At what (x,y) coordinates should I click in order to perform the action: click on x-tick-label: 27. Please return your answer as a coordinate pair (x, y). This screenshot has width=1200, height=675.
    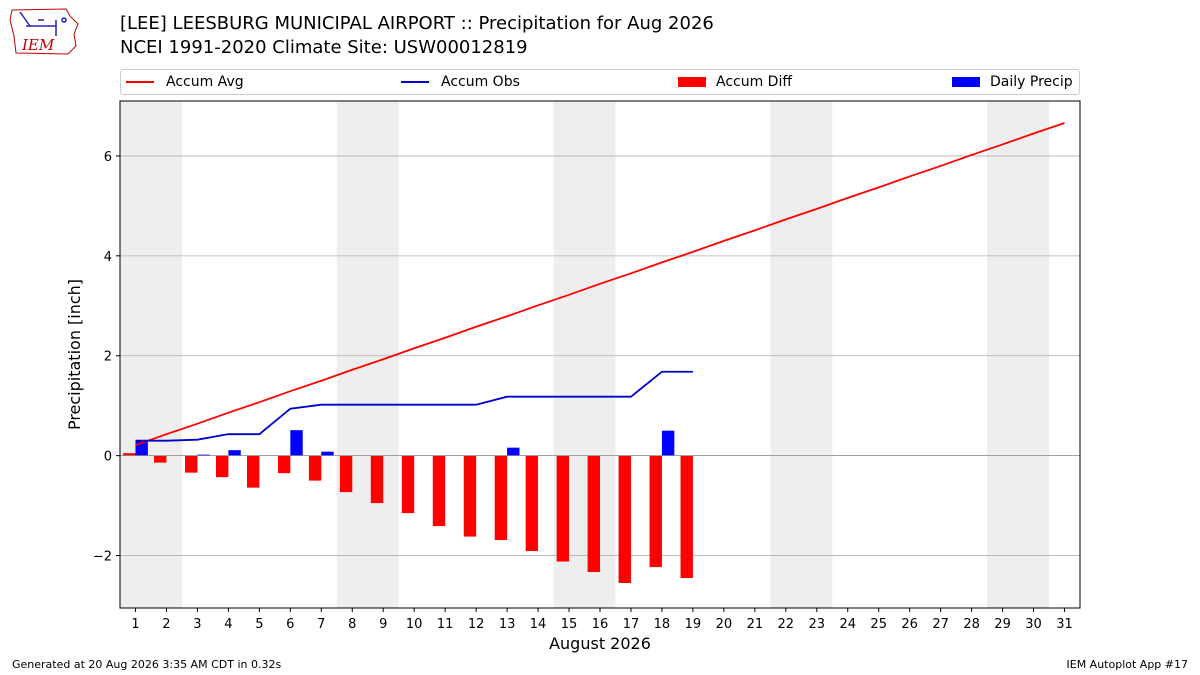
    Looking at the image, I should click on (940, 624).